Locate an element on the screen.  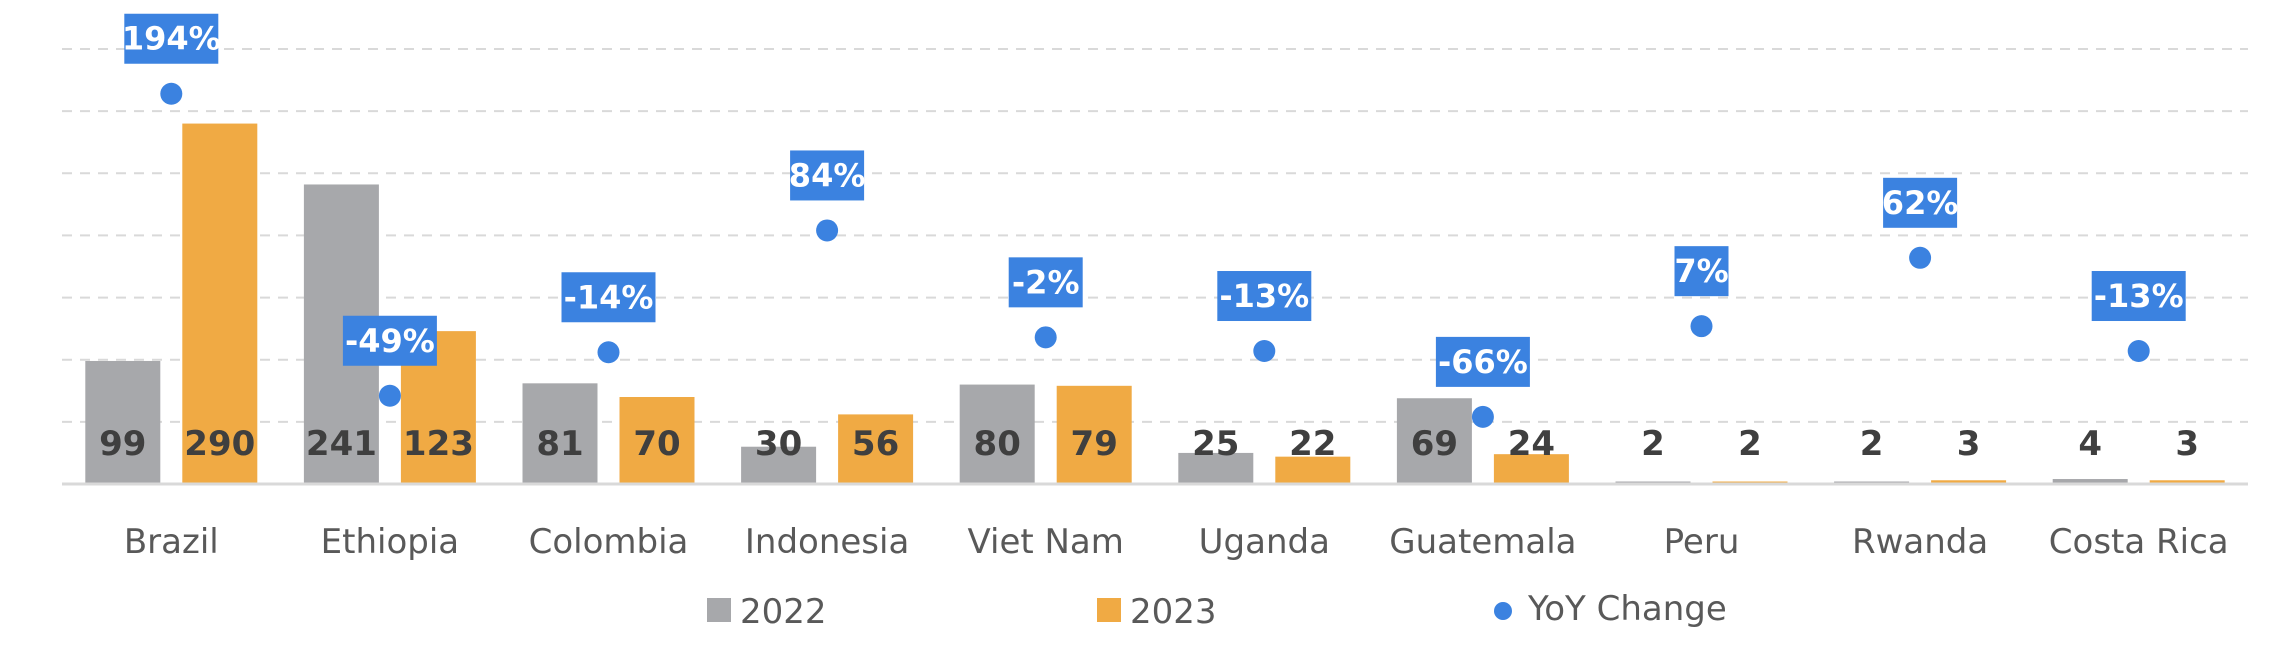
category-label: Peru is located at coordinates (1702, 542).